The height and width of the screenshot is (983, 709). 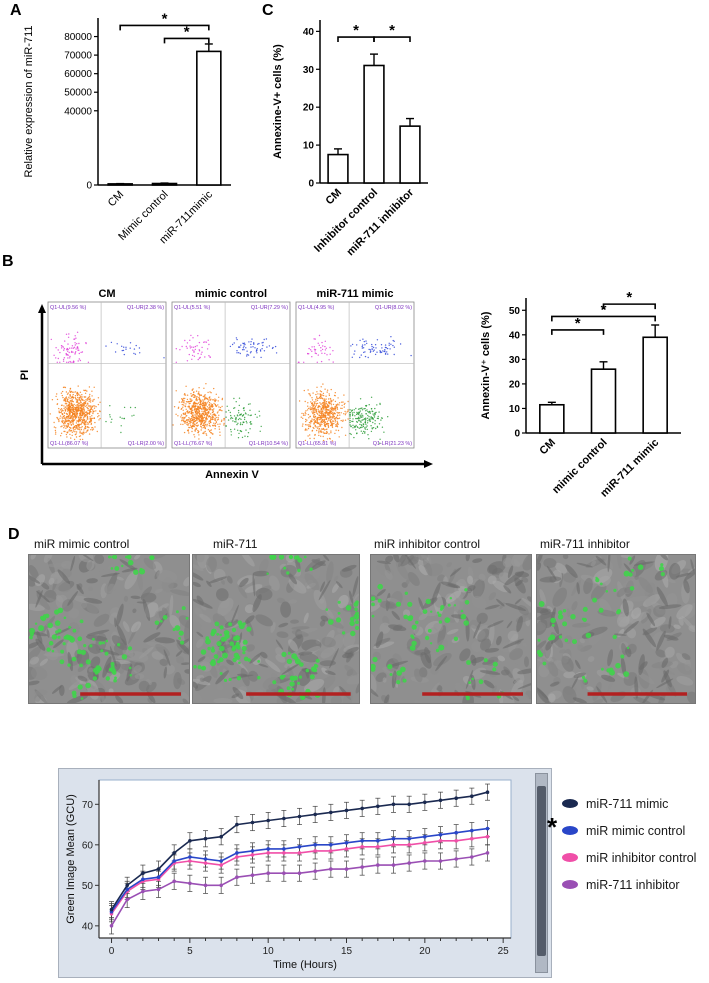 What do you see at coordinates (78, 74) in the screenshot?
I see `svg-text: 60000` at bounding box center [78, 74].